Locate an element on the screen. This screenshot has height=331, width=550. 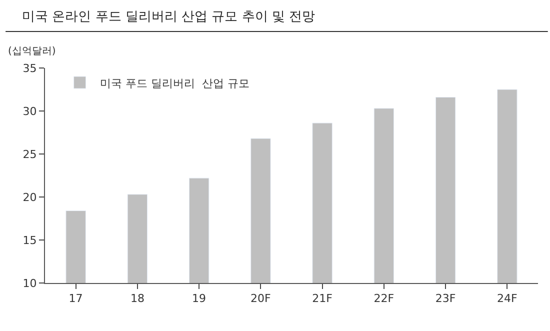
y-axis-title: (십억달러) is located at coordinates (32, 51).